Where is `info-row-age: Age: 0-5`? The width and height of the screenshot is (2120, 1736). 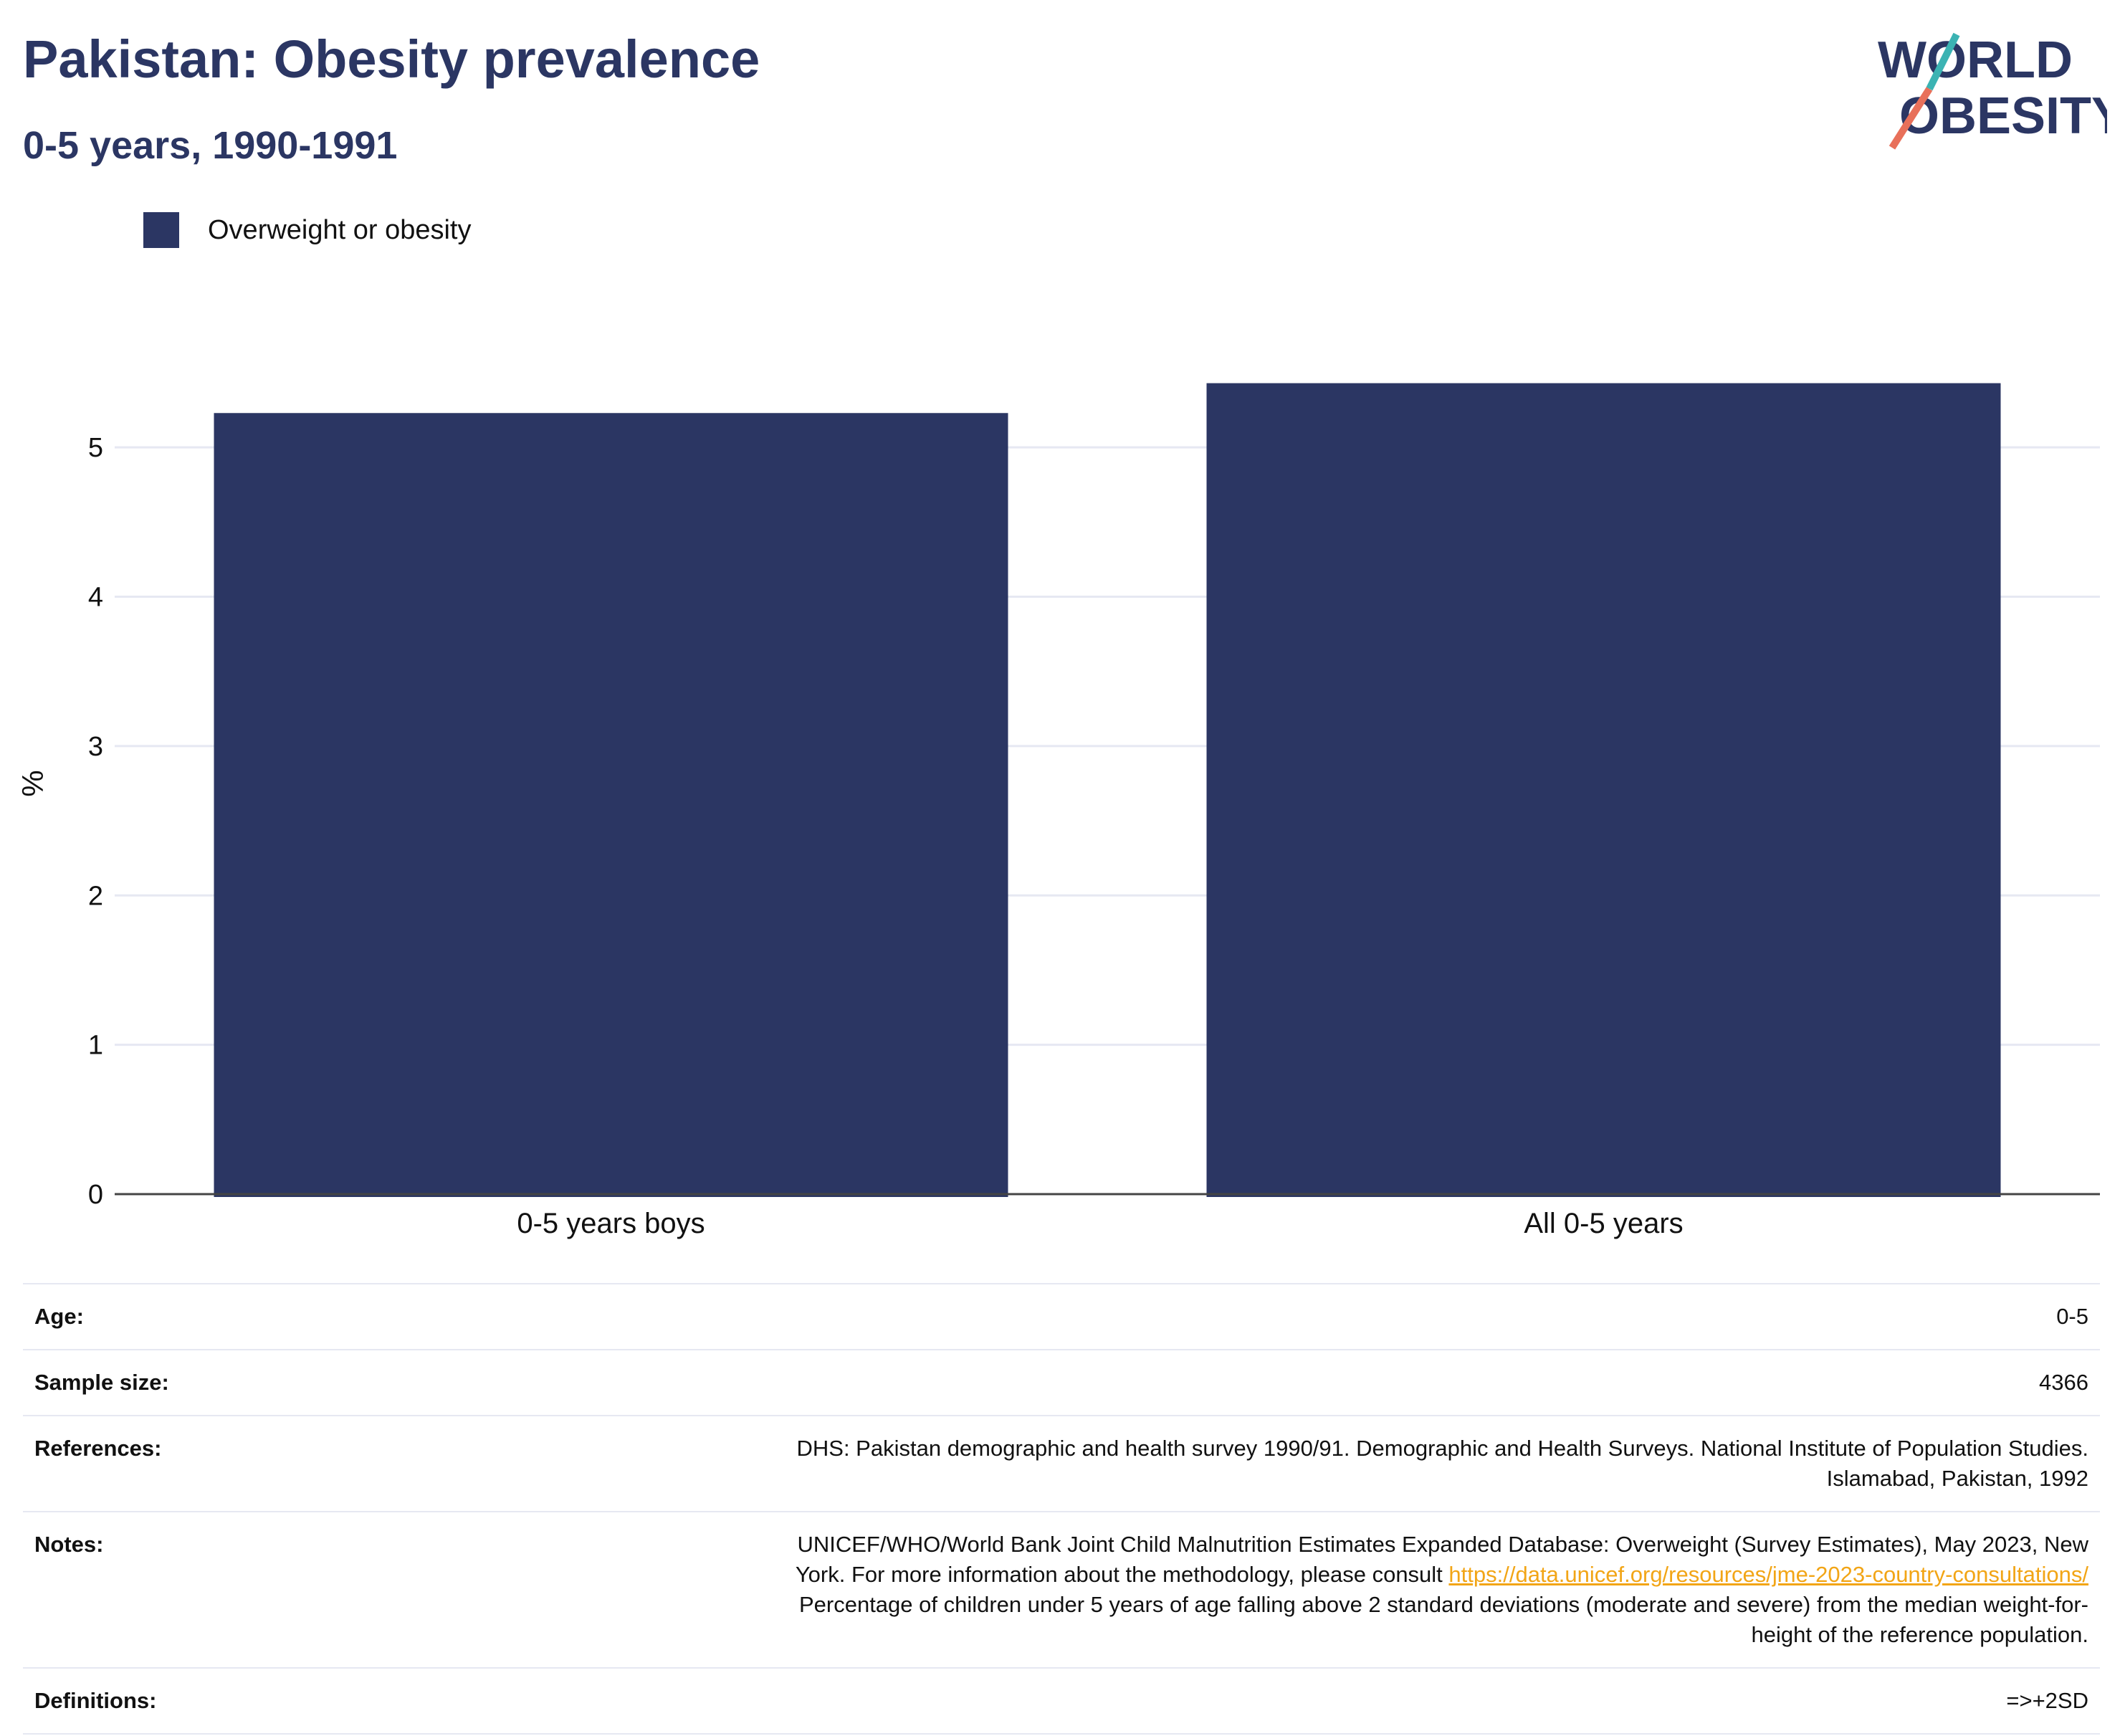
info-row-age: Age: 0-5 is located at coordinates (1061, 1317).